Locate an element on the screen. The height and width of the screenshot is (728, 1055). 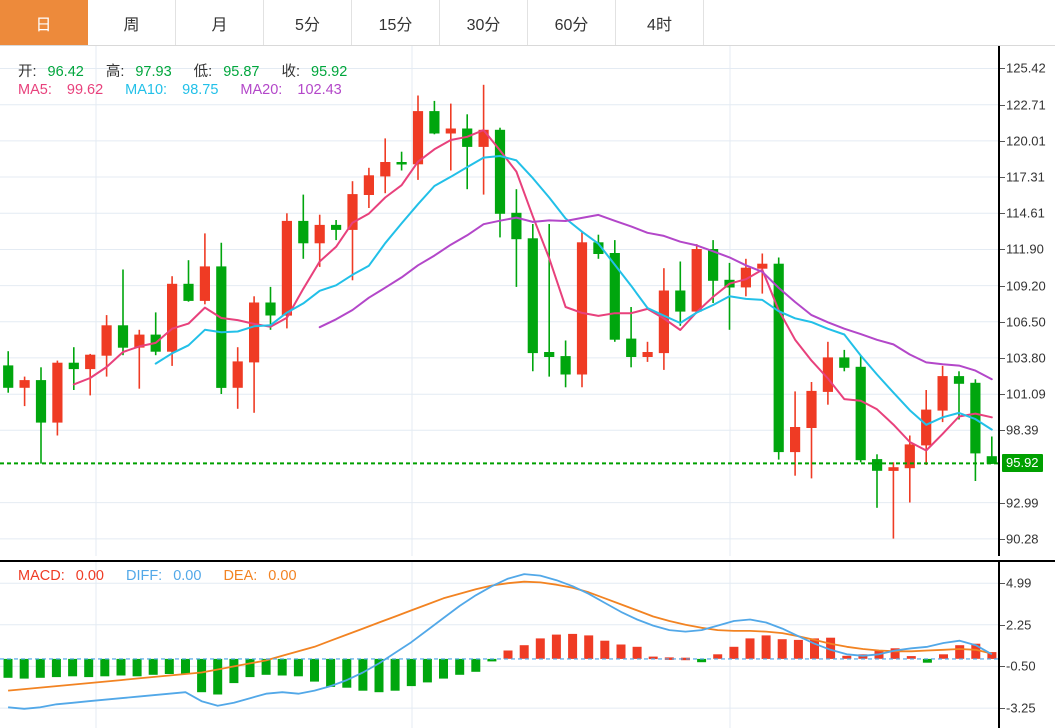
tab-5min: 5分 is located at coordinates (308, 22).